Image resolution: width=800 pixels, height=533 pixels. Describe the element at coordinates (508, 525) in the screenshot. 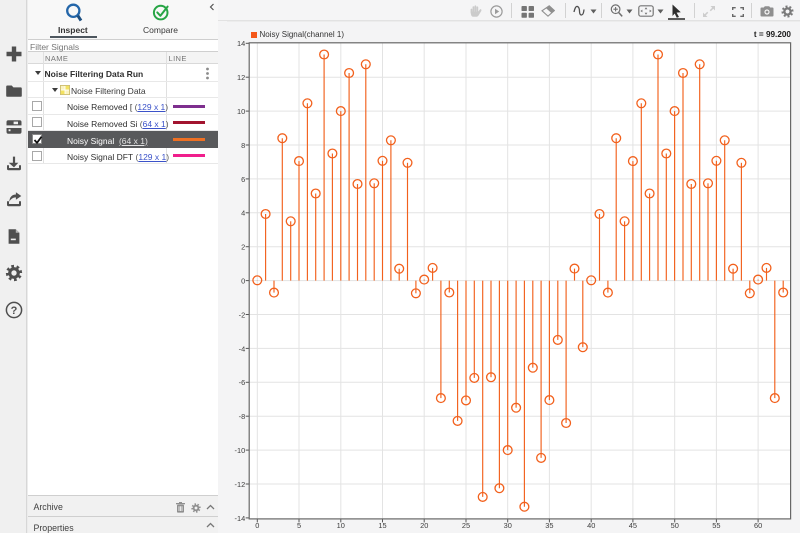

I see `svg-text: 30` at that location.